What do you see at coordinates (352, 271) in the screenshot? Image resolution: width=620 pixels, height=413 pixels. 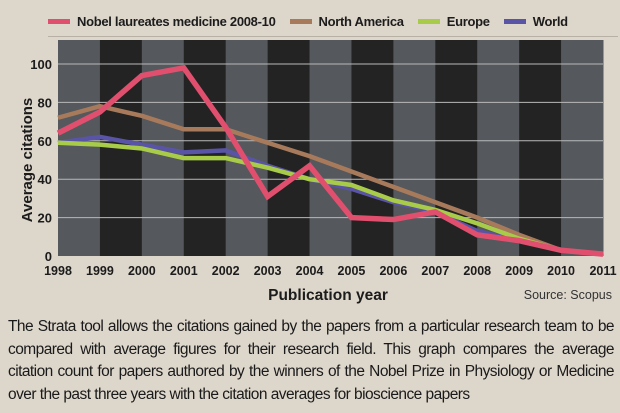 I see `x-tick-label: 2005` at bounding box center [352, 271].